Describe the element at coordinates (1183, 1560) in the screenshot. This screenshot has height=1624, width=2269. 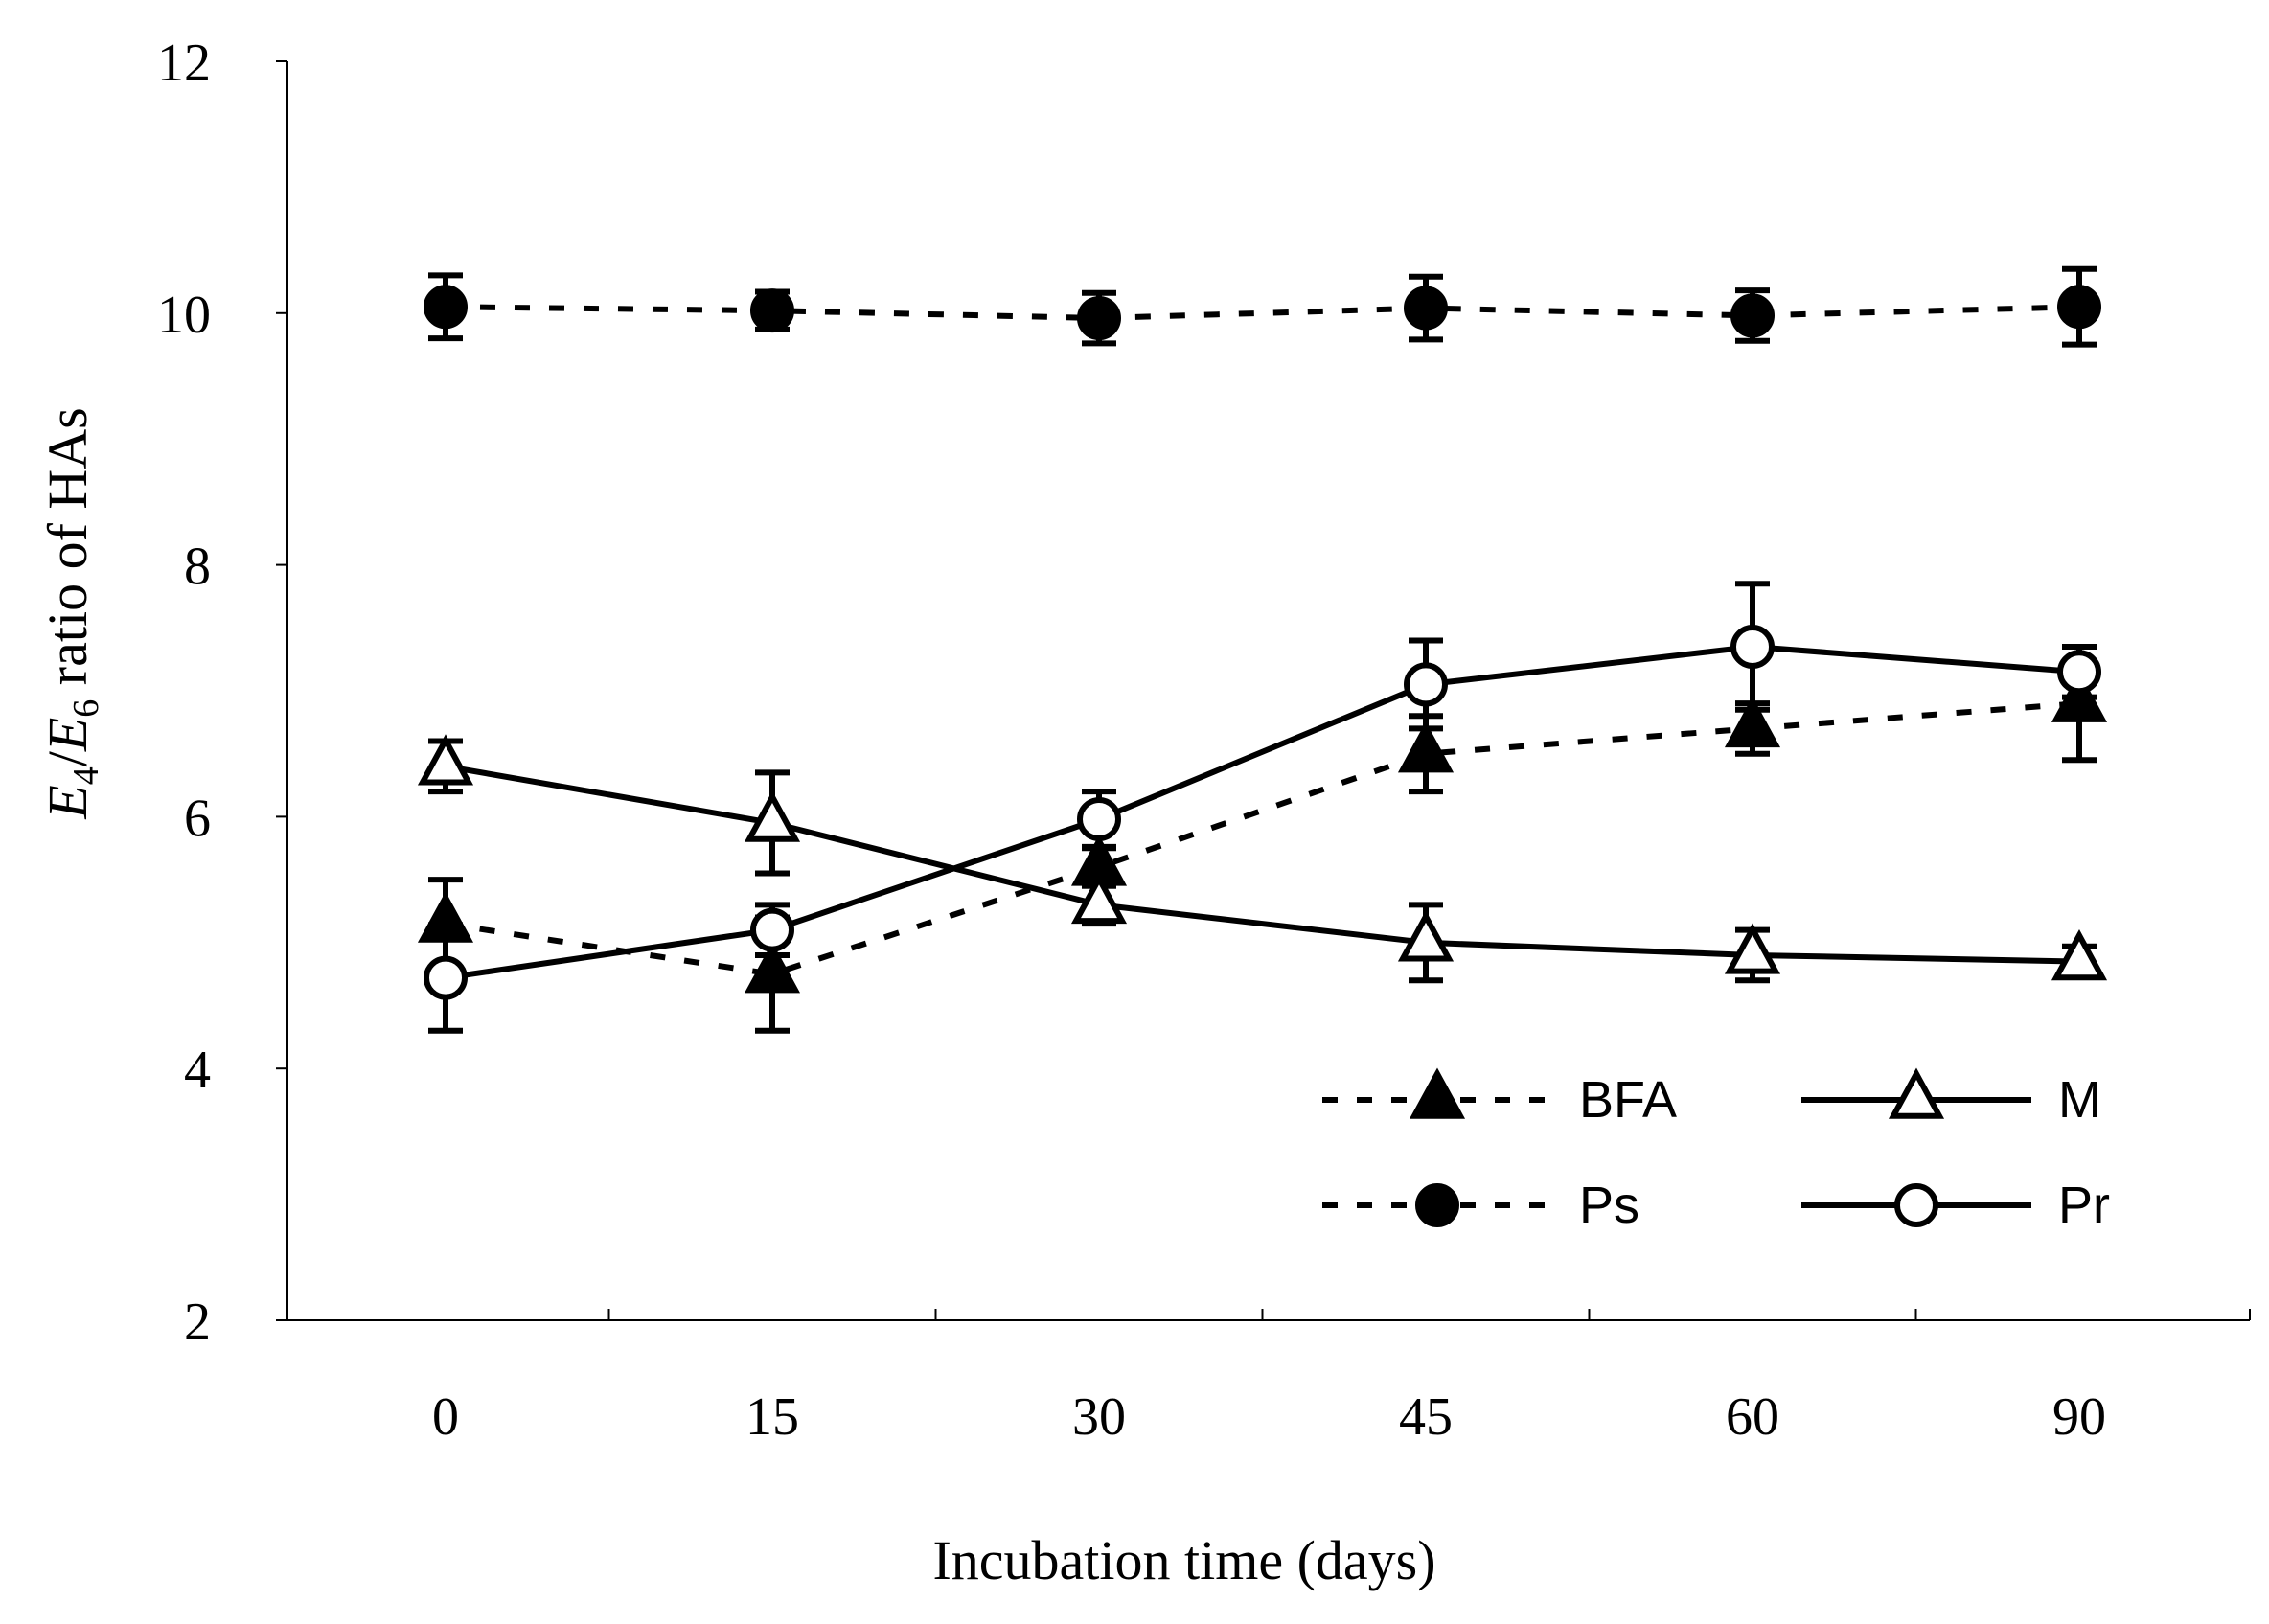
I see `x-axis-title: Incubation time (days)` at that location.